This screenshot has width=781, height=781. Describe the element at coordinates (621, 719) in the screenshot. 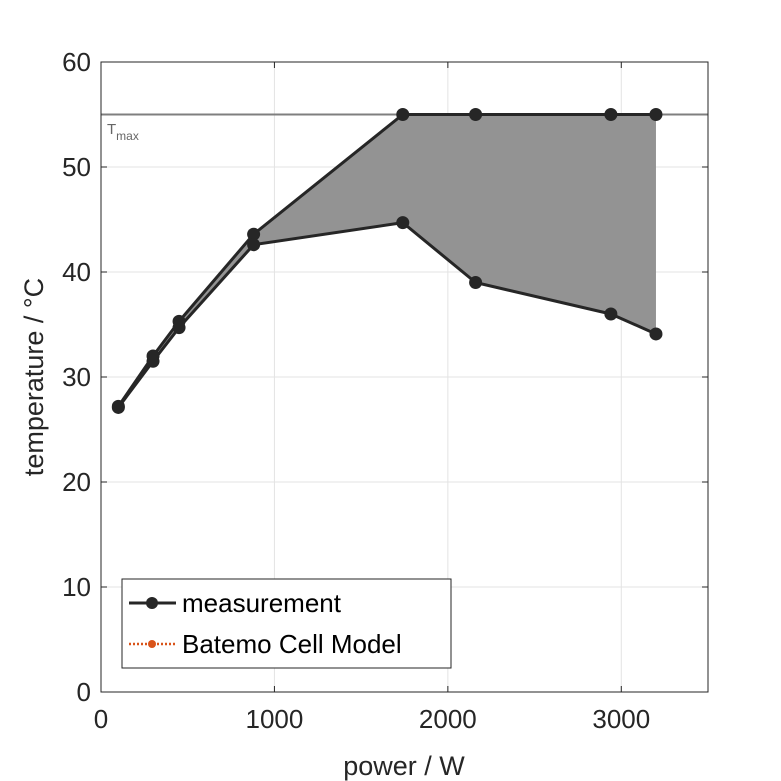

I see `x-tick-label-3: 3000` at that location.